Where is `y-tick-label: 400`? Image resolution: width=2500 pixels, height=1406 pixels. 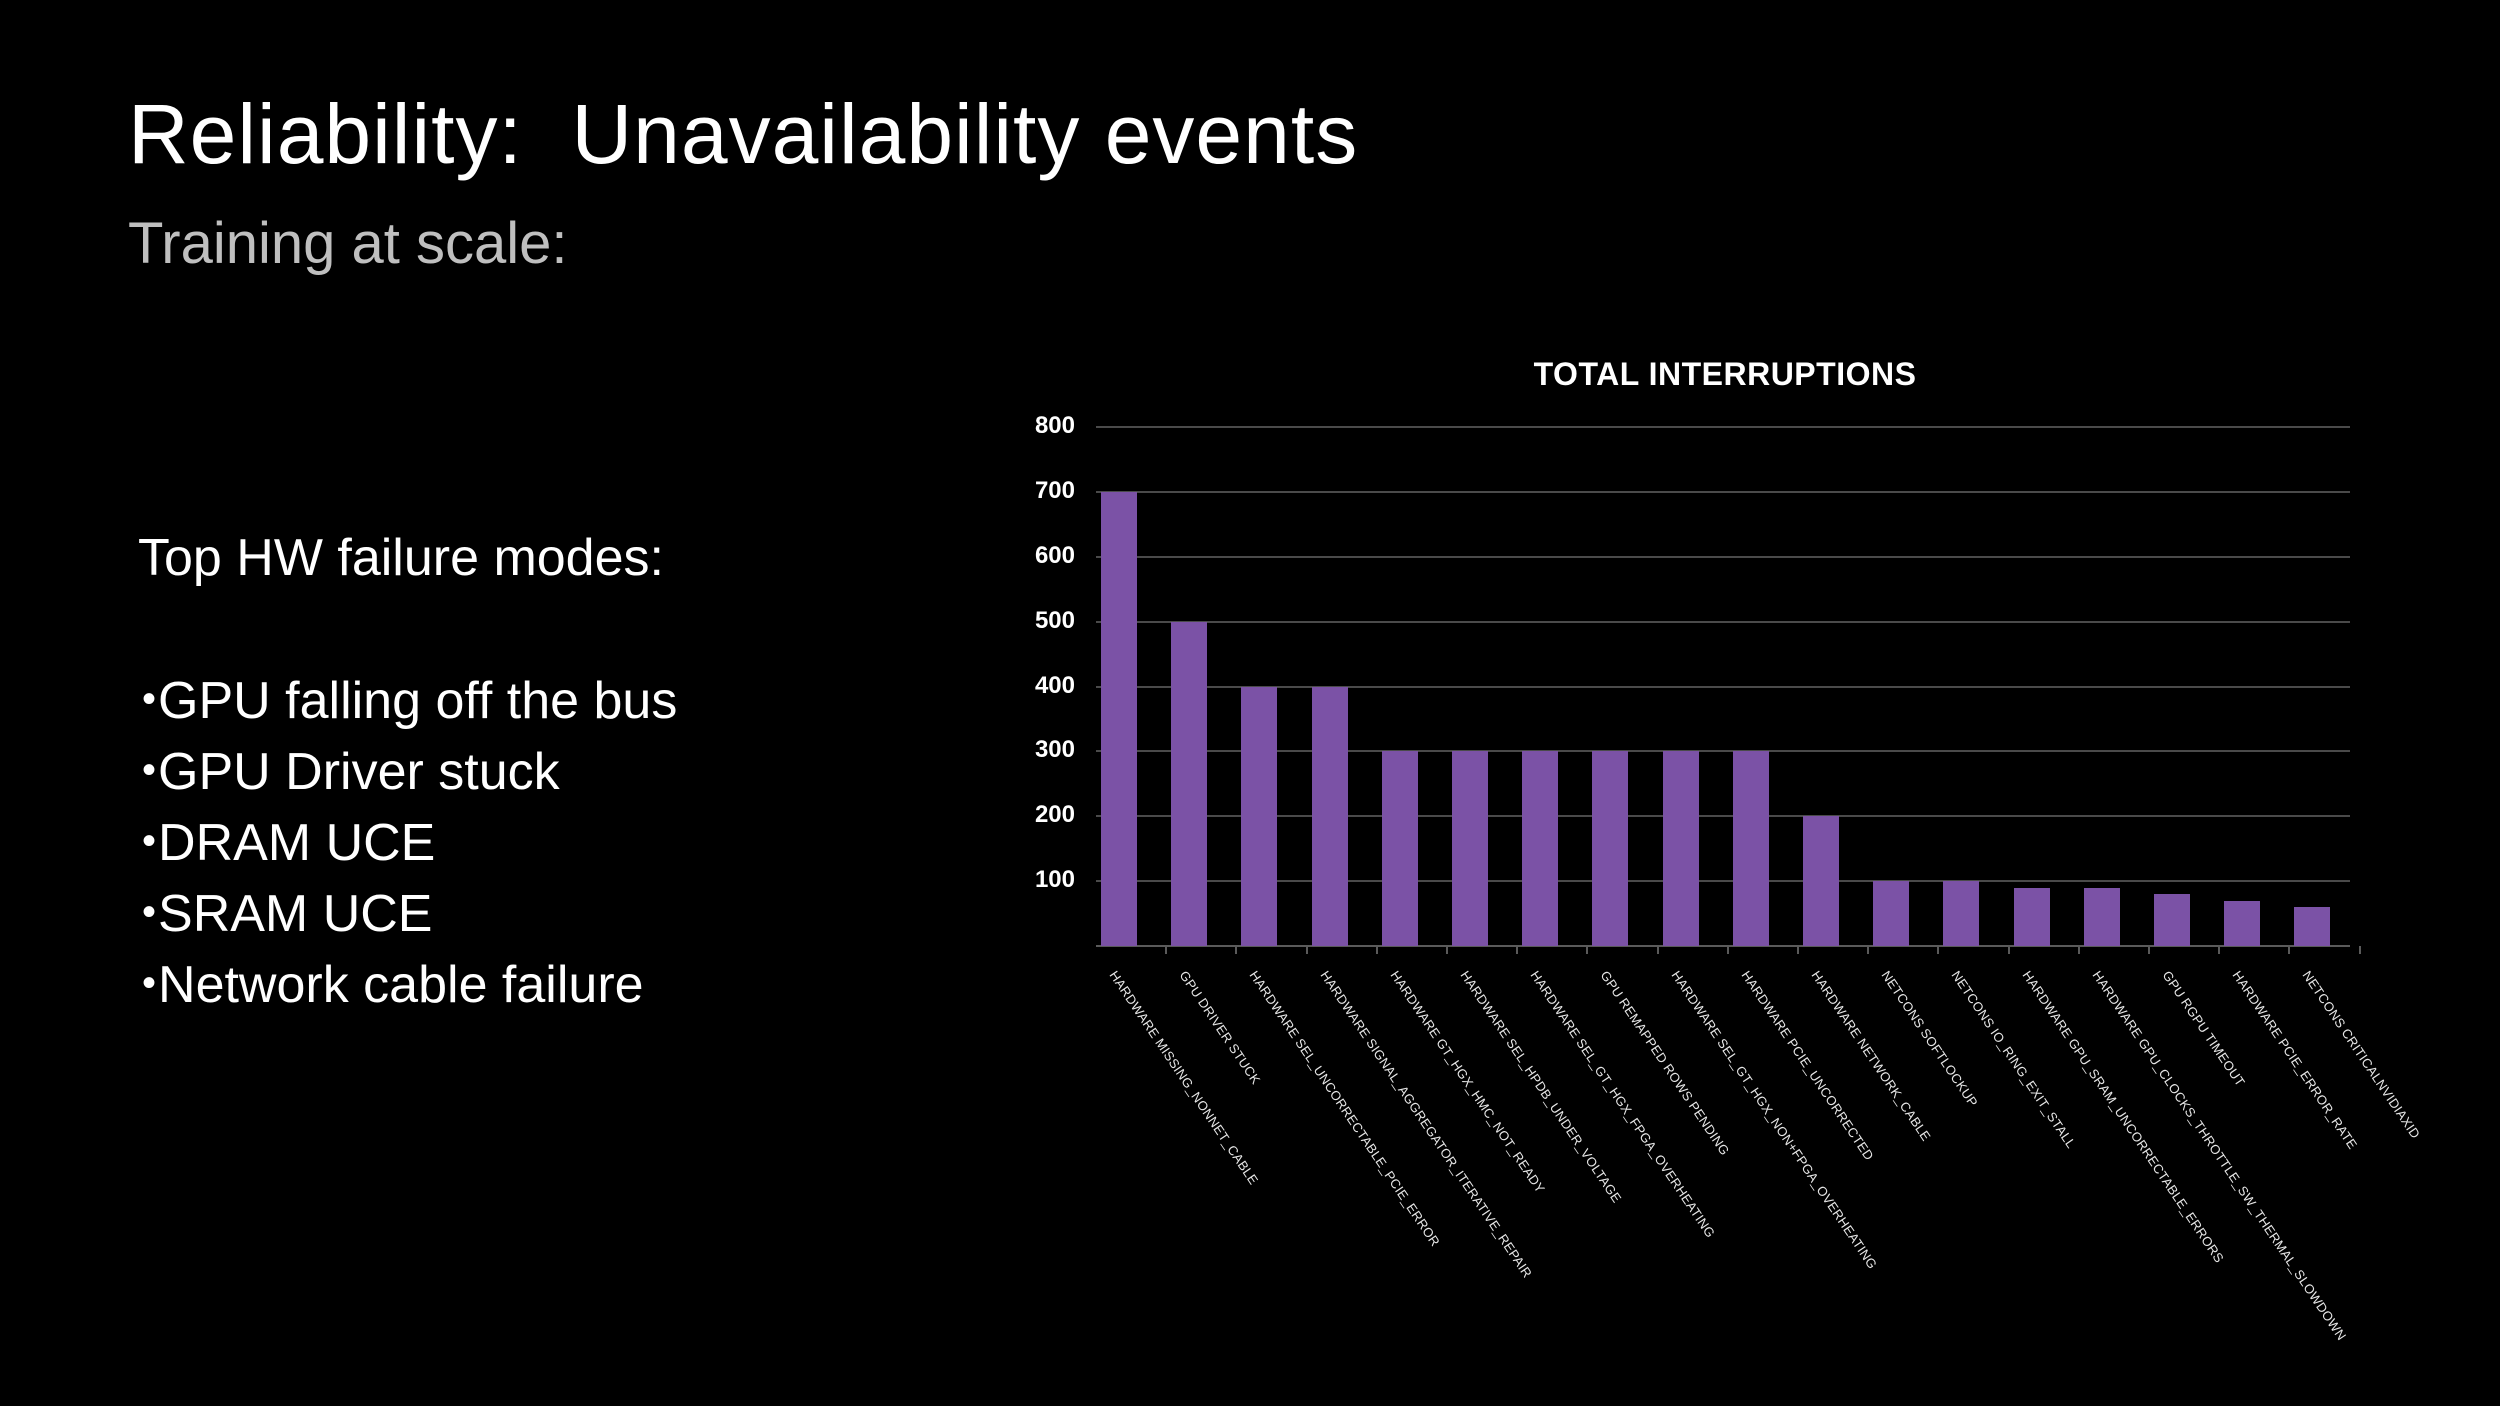 y-tick-label: 400 is located at coordinates (1054, 685).